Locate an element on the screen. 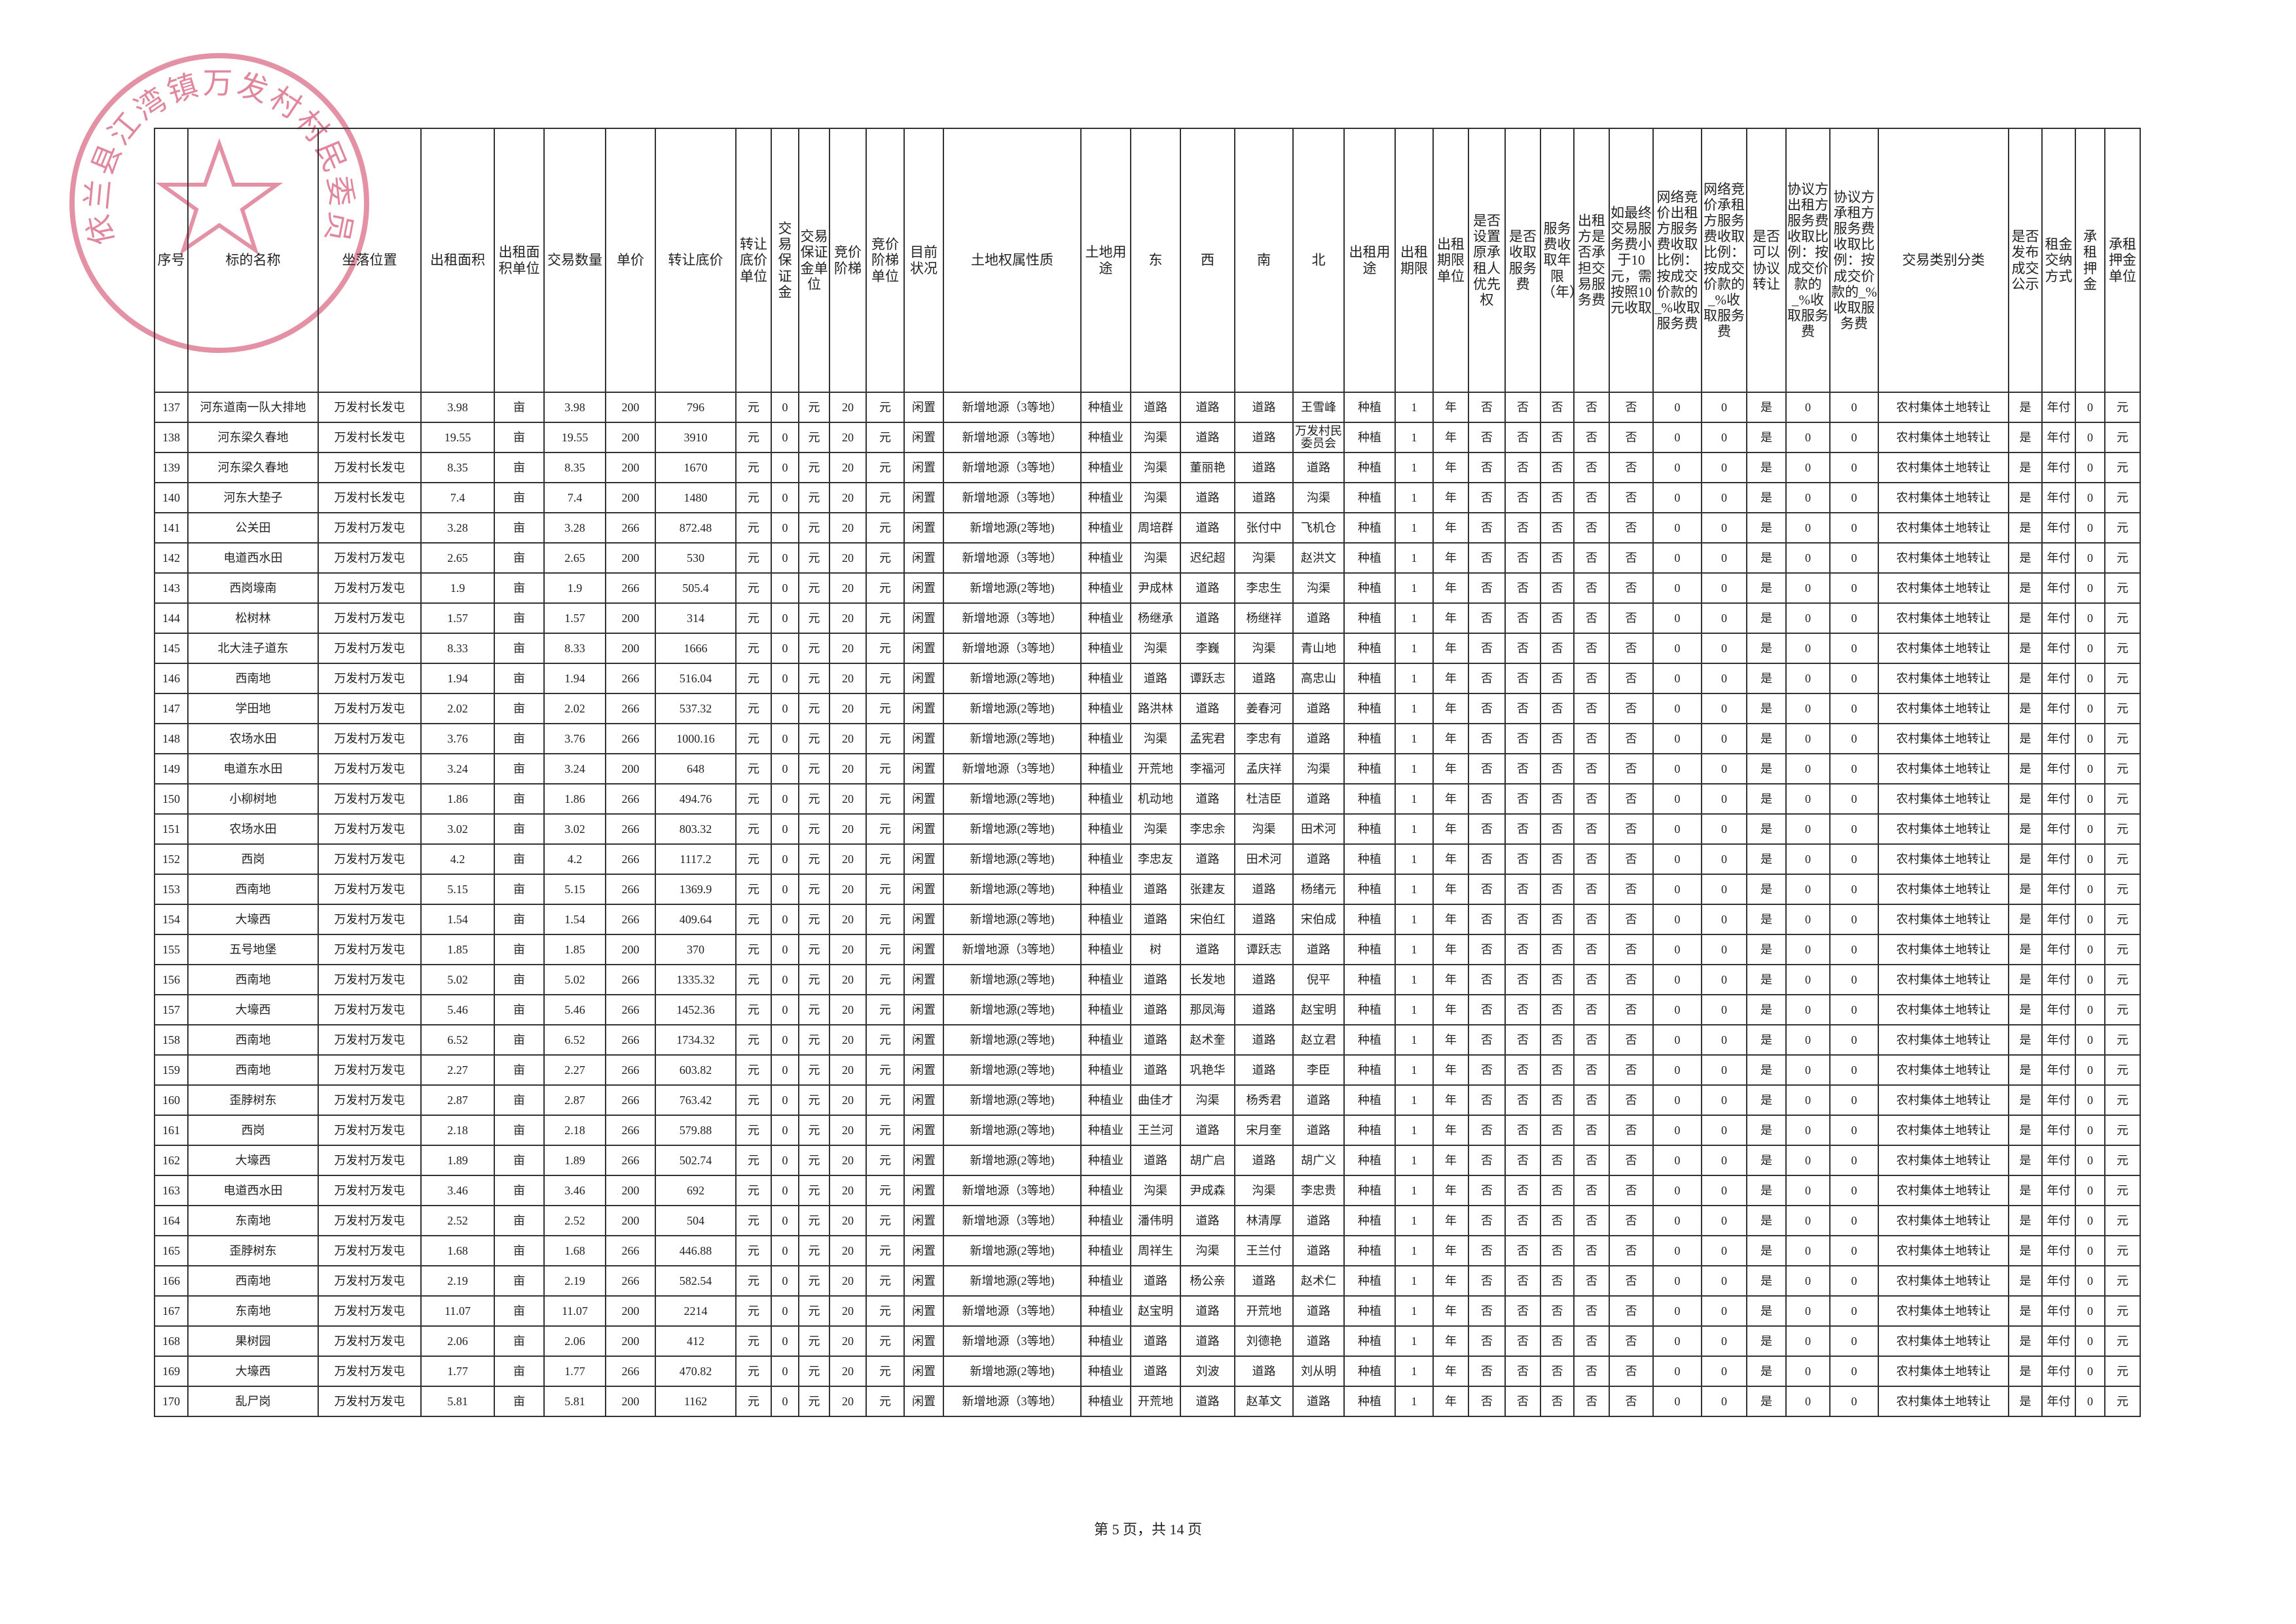 The width and height of the screenshot is (2296, 1624). table-cell: 青山地 is located at coordinates (1318, 648).